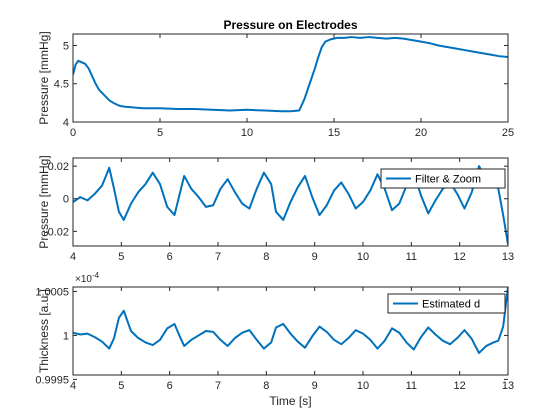 The height and width of the screenshot is (420, 560). What do you see at coordinates (66, 200) in the screenshot?
I see `y-tick-label: 0` at bounding box center [66, 200].